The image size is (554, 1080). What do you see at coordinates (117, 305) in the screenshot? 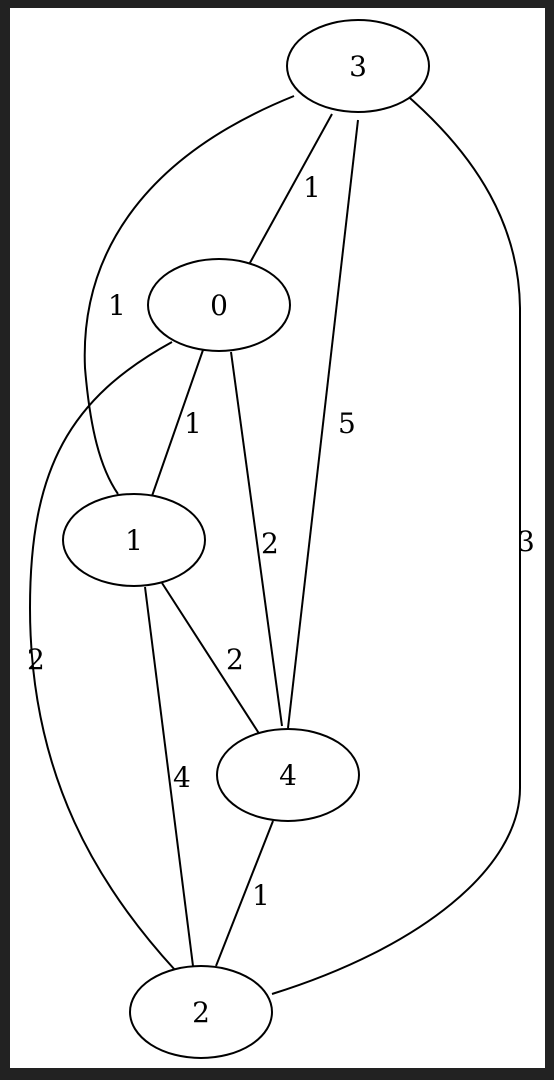
I see `edge-label-3-1: 1` at bounding box center [117, 305].